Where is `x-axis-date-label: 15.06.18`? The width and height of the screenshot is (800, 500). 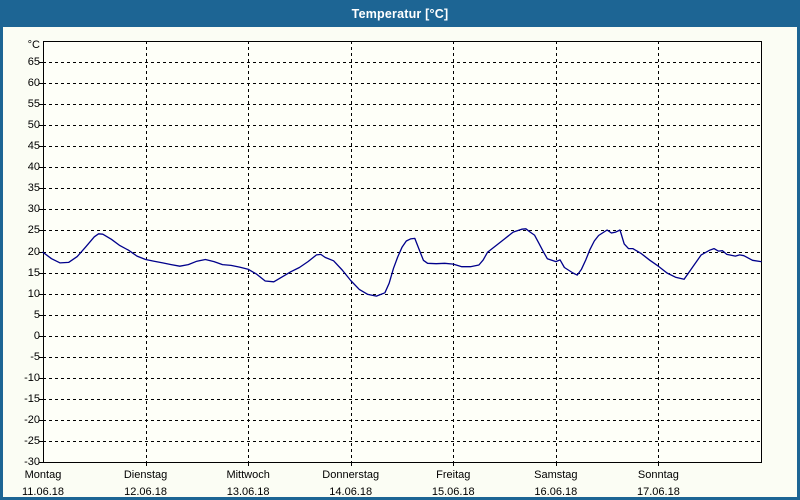 x-axis-date-label: 15.06.18 is located at coordinates (453, 492).